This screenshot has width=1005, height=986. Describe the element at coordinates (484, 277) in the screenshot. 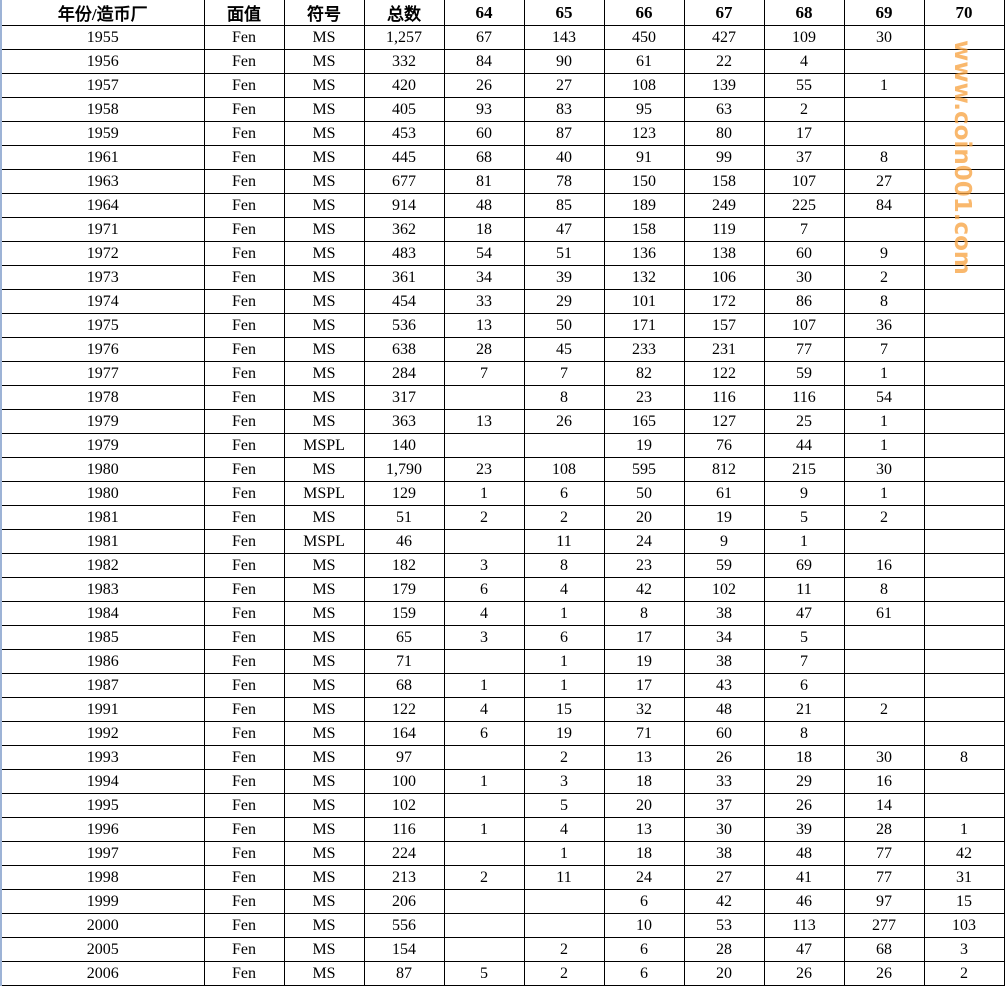

I see `cell-grade-64: 34` at that location.